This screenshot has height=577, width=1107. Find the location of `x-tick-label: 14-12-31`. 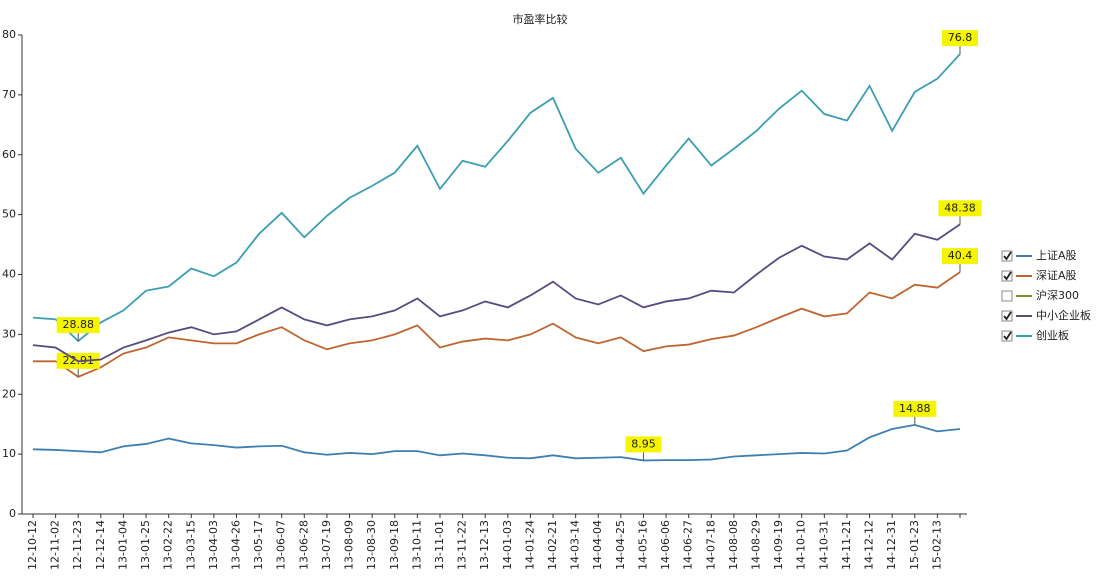

x-tick-label: 14-12-31 is located at coordinates (891, 545).